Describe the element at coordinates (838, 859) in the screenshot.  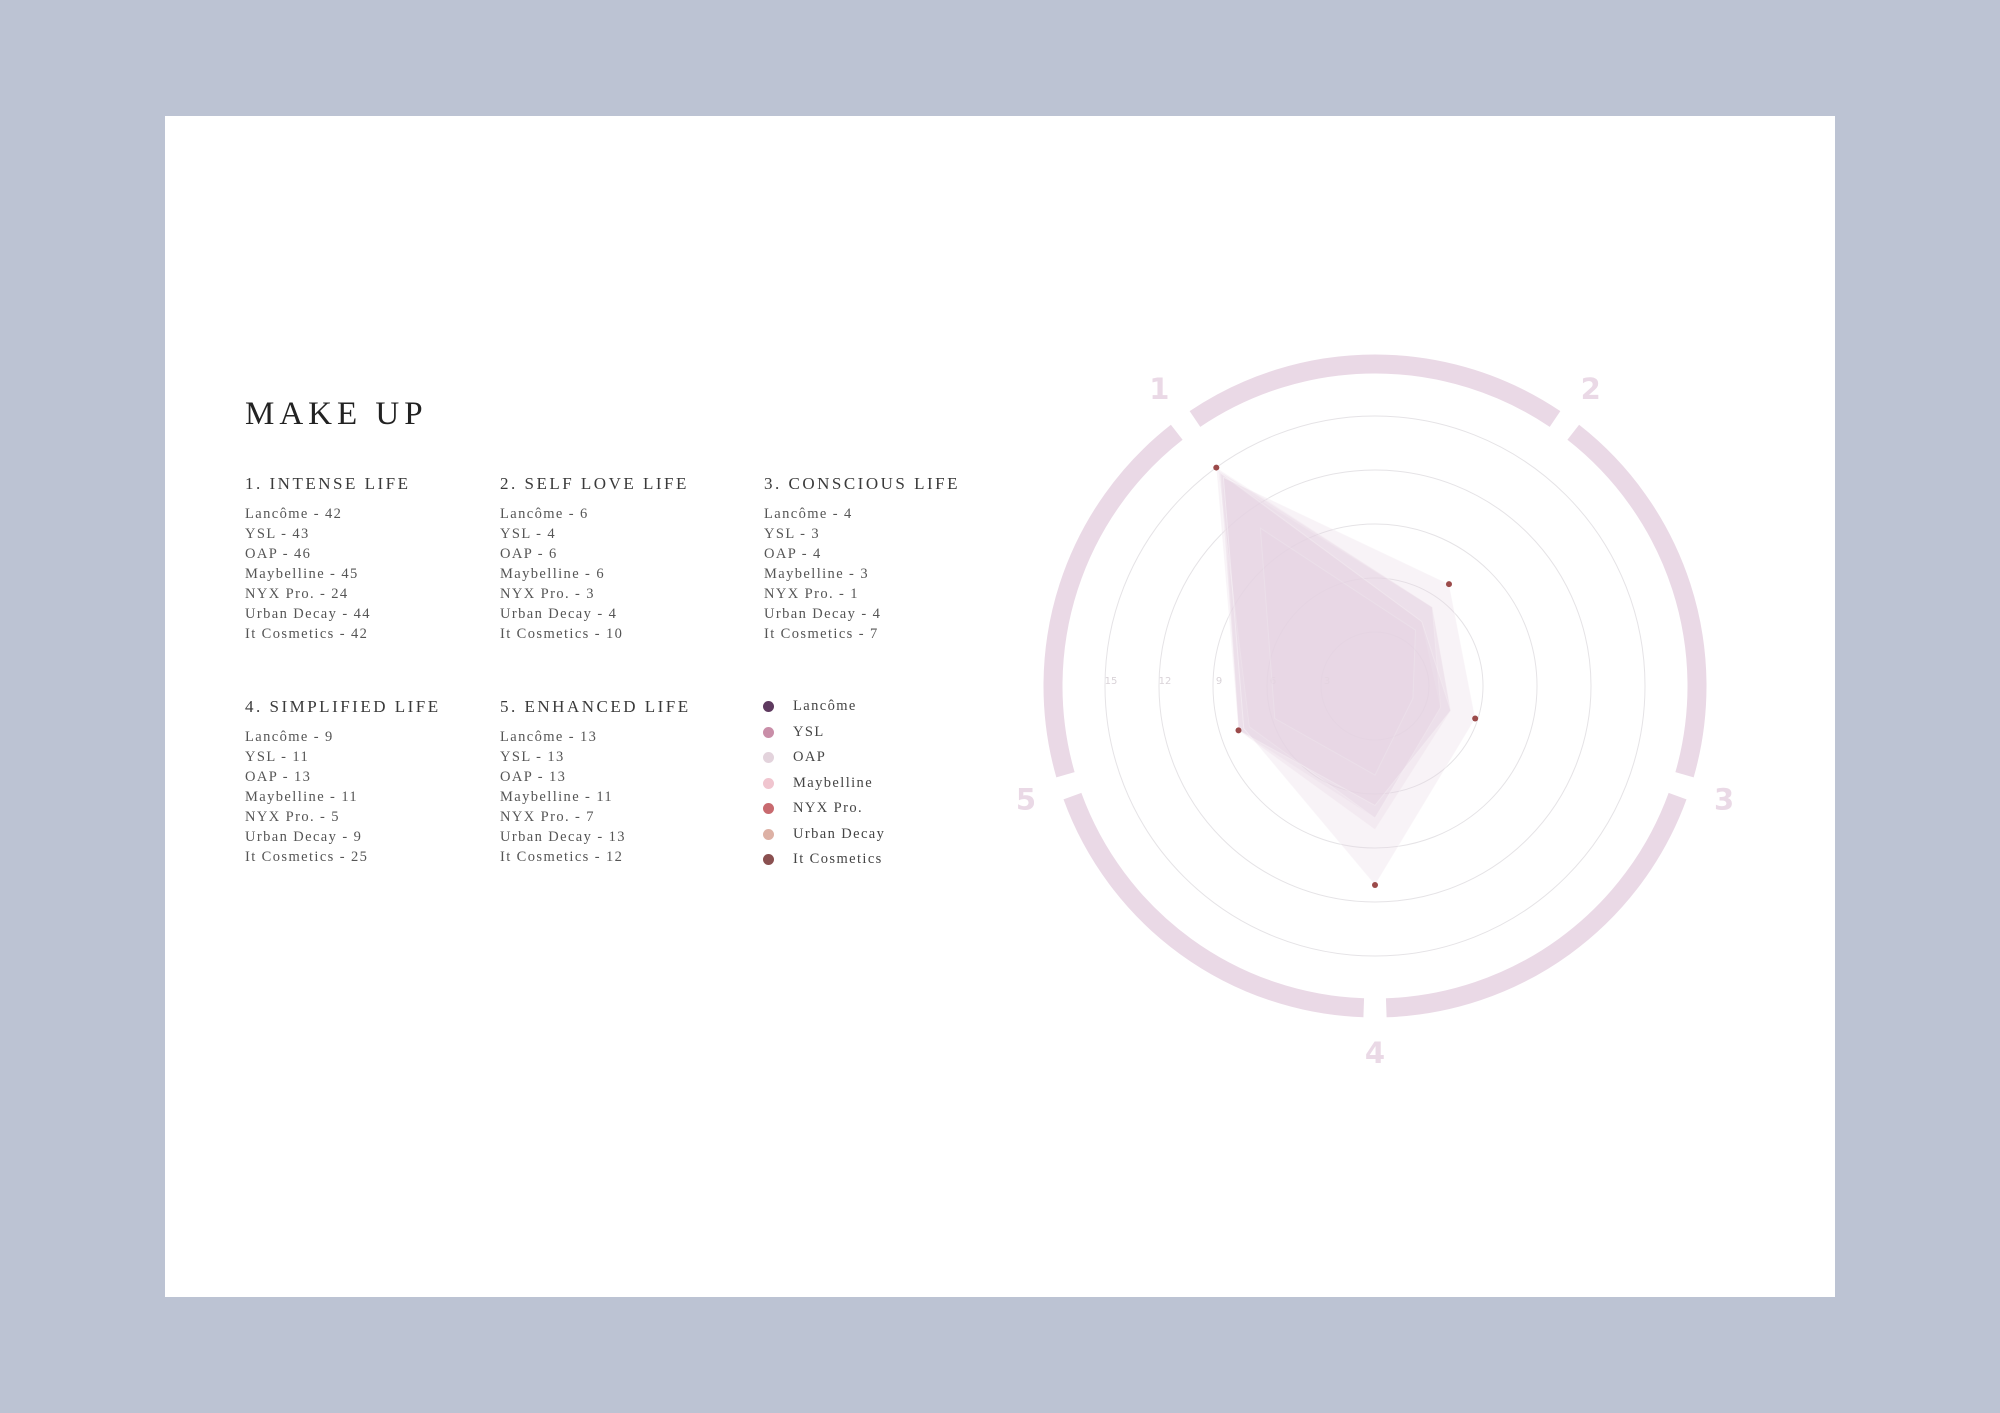
I see `legend-label: It Cosmetics` at that location.